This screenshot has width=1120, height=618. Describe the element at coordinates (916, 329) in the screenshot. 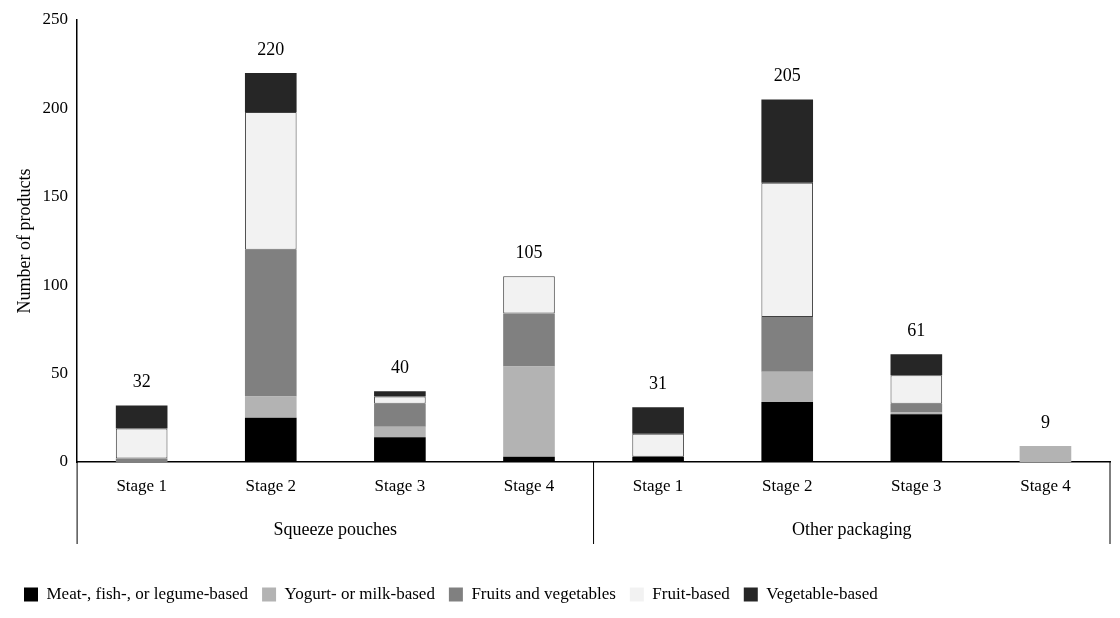

I see `total-label: 61` at that location.